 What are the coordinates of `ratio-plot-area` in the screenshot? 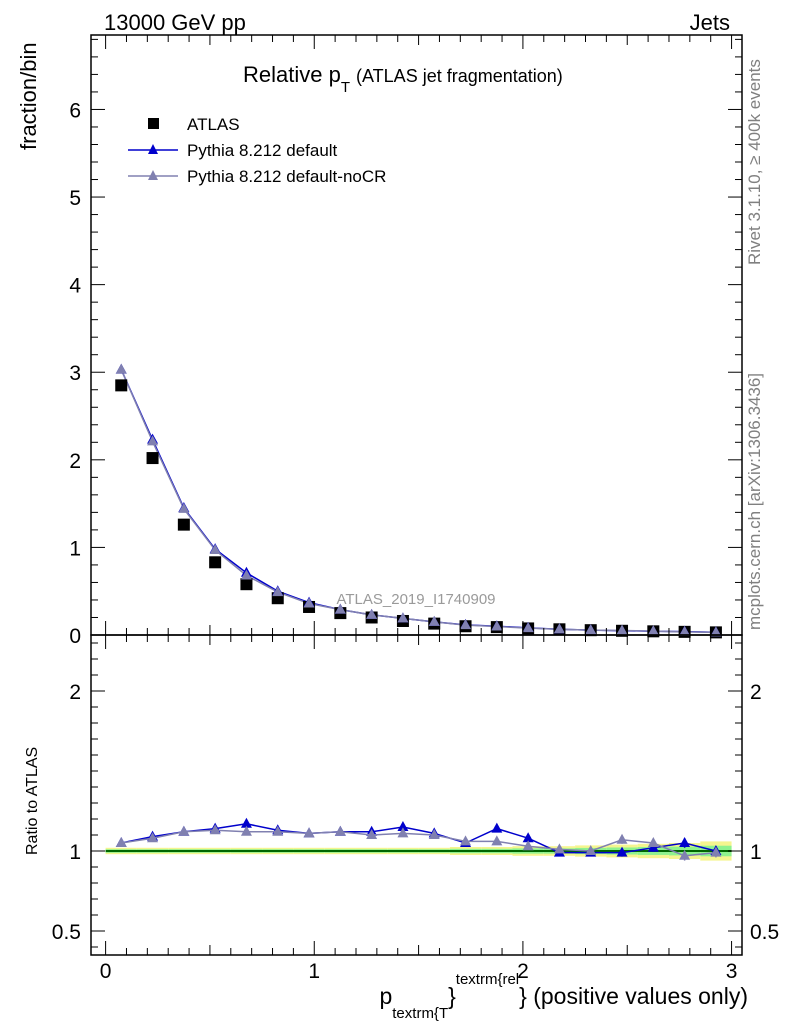 It's located at (418, 839).